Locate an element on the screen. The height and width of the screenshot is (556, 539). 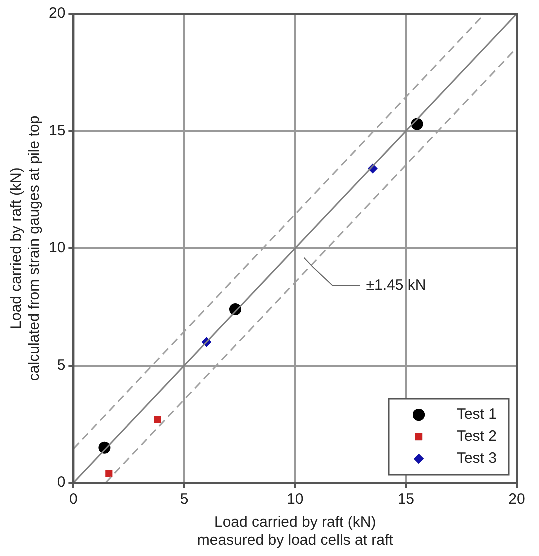
legend-label: Test 3 is located at coordinates (476, 459).